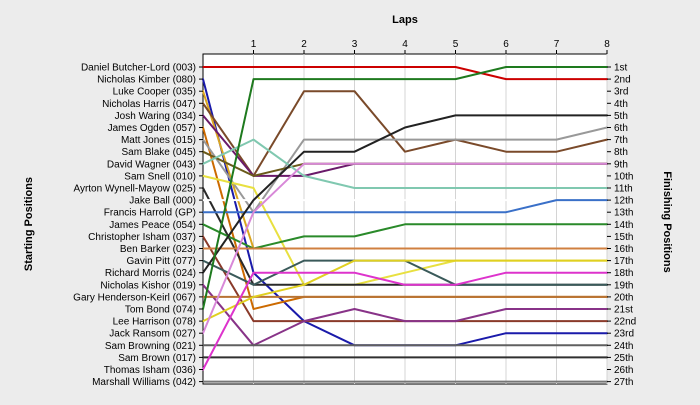 Image resolution: width=700 pixels, height=405 pixels. I want to click on lap-tick-label: 6, so click(506, 44).